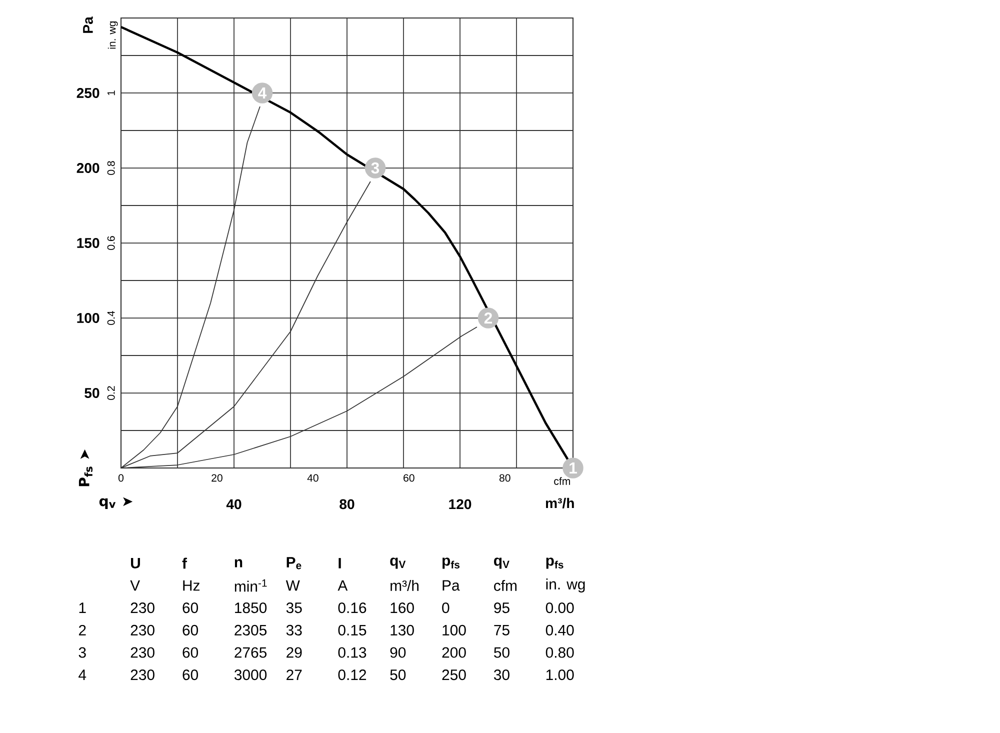 The height and width of the screenshot is (733, 1000). What do you see at coordinates (573, 468) in the screenshot?
I see `annotation: 1` at bounding box center [573, 468].